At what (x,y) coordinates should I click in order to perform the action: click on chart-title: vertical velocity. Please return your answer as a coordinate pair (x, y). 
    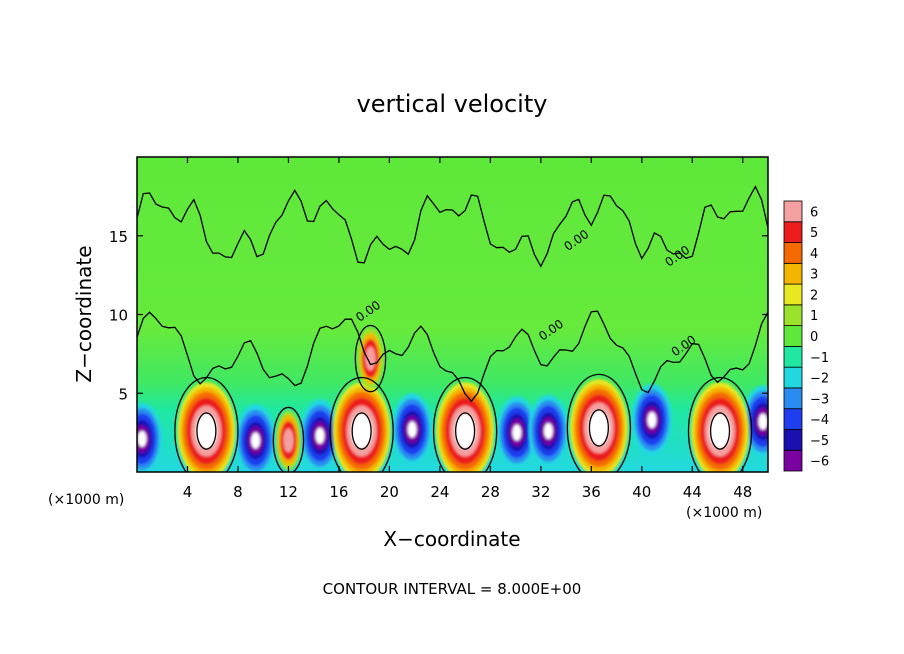
    Looking at the image, I should click on (452, 104).